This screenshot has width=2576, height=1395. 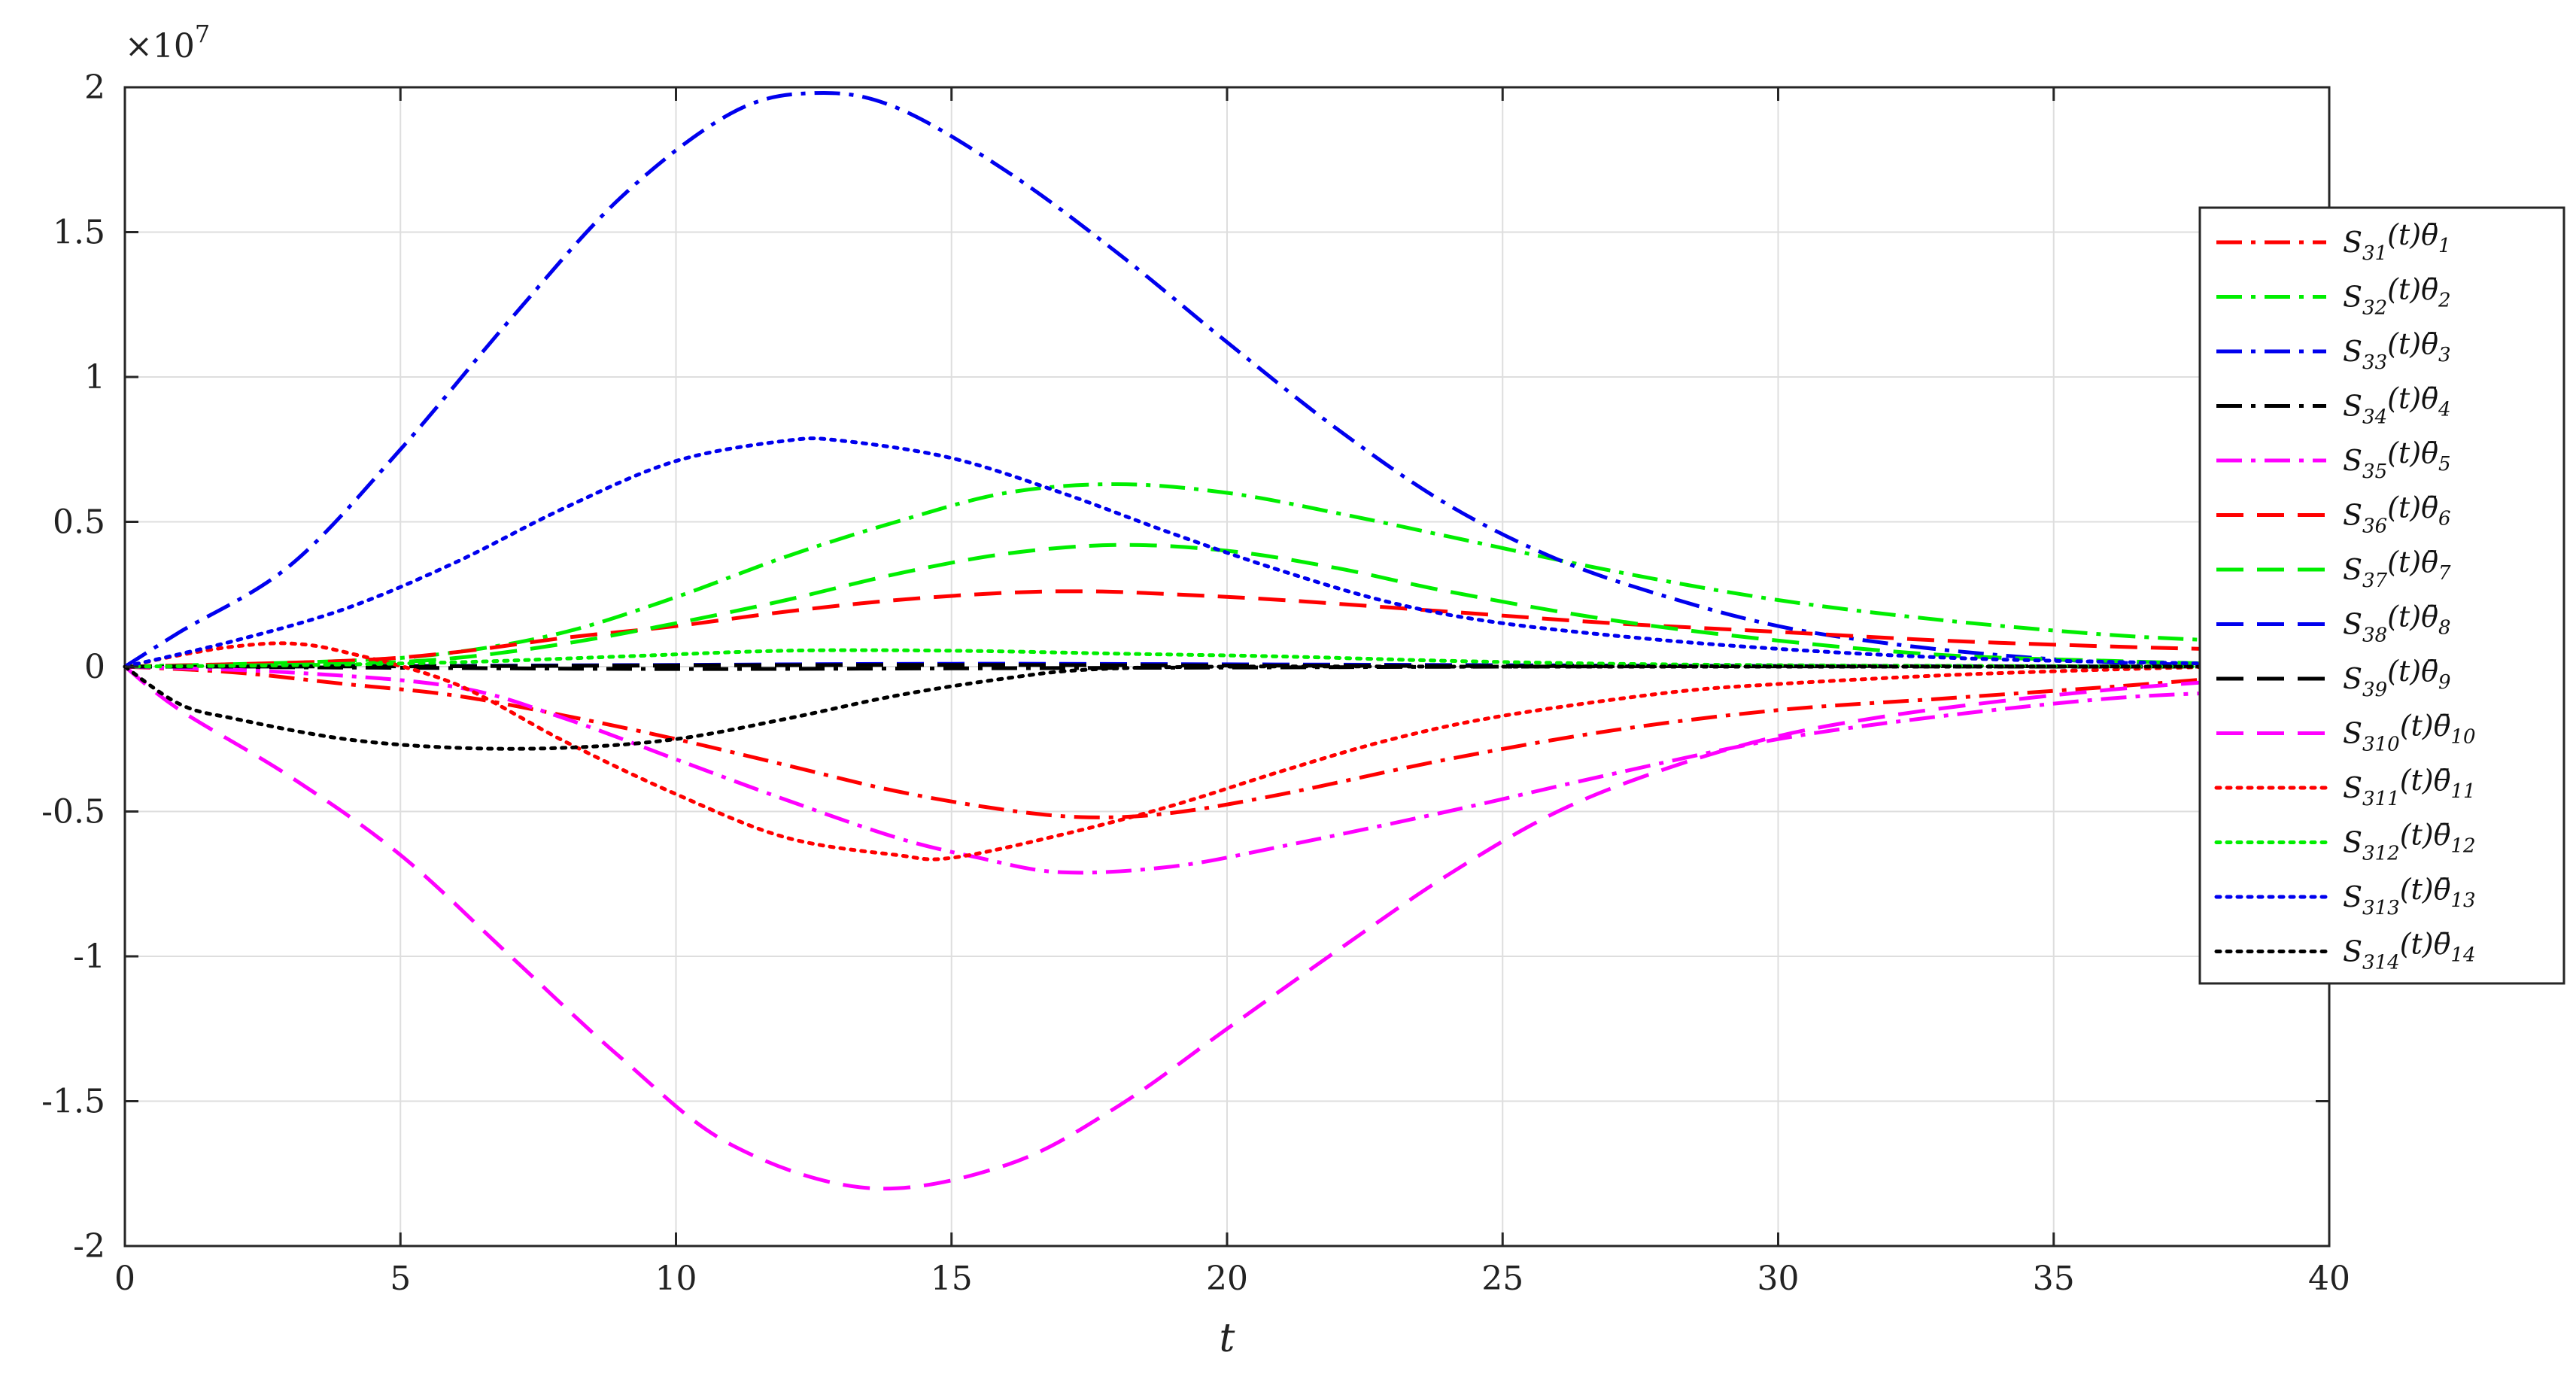 What do you see at coordinates (95, 667) in the screenshot?
I see `y-tick-label: 0` at bounding box center [95, 667].